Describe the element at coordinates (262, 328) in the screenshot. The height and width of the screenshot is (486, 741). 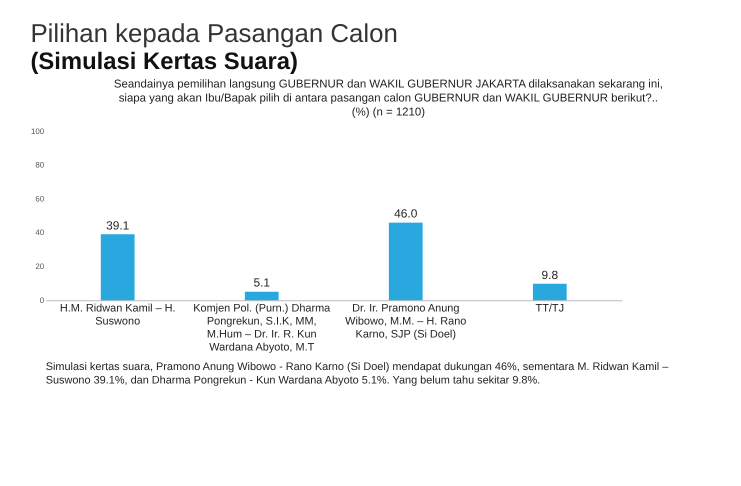
I see `x-tick-label: Komjen Pol. (Purn.) Dharma Pongrekun, S.I.K, MM, M.Hum – Dr. Ir. R. Kun Wardana Abyoto, M.T` at that location.